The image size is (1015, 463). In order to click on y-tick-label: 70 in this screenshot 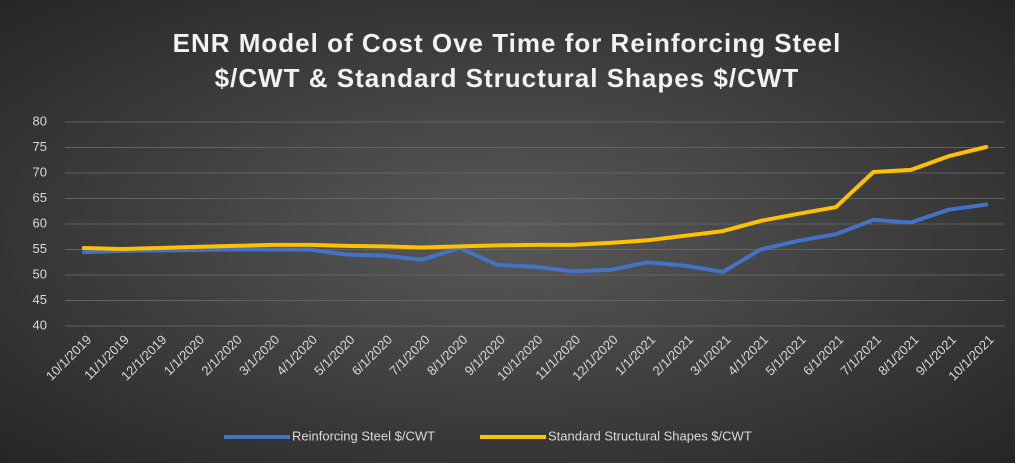, I will do `click(40, 171)`.